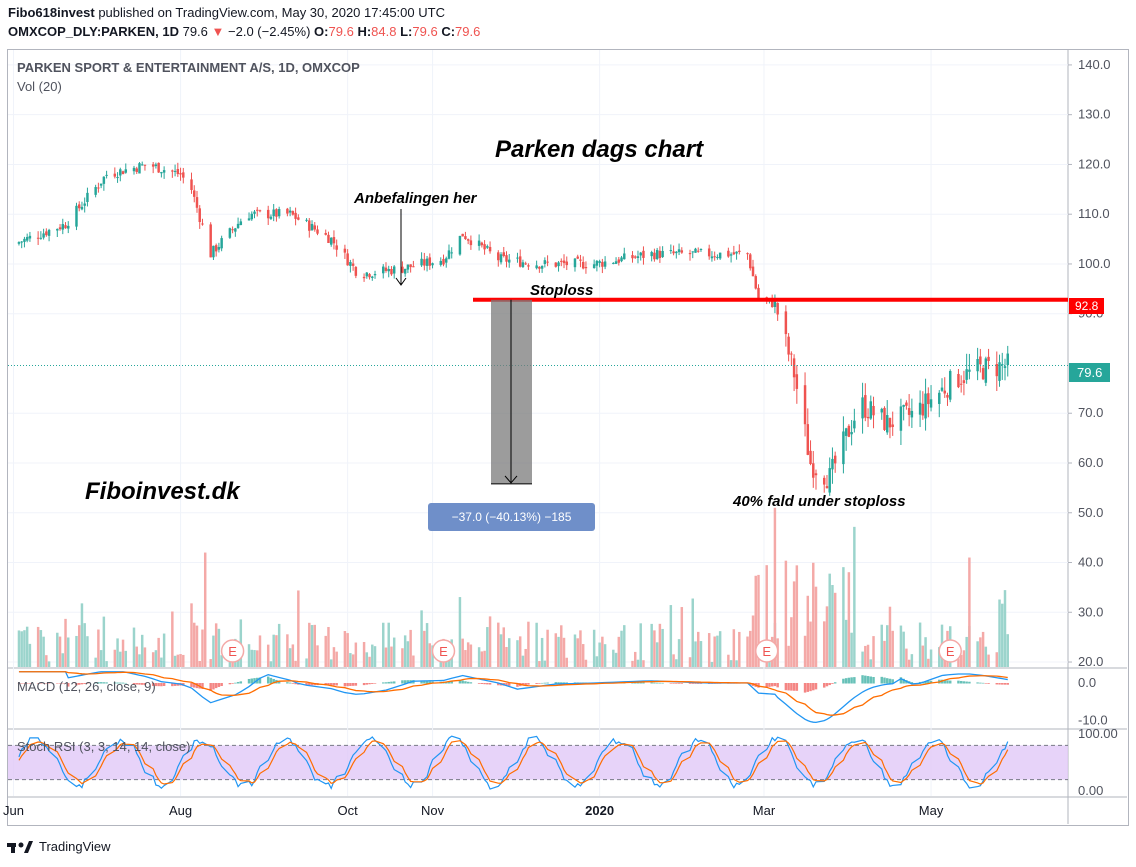  Describe the element at coordinates (1098, 733) in the screenshot. I see `stoch-tick-label: 100.00` at that location.